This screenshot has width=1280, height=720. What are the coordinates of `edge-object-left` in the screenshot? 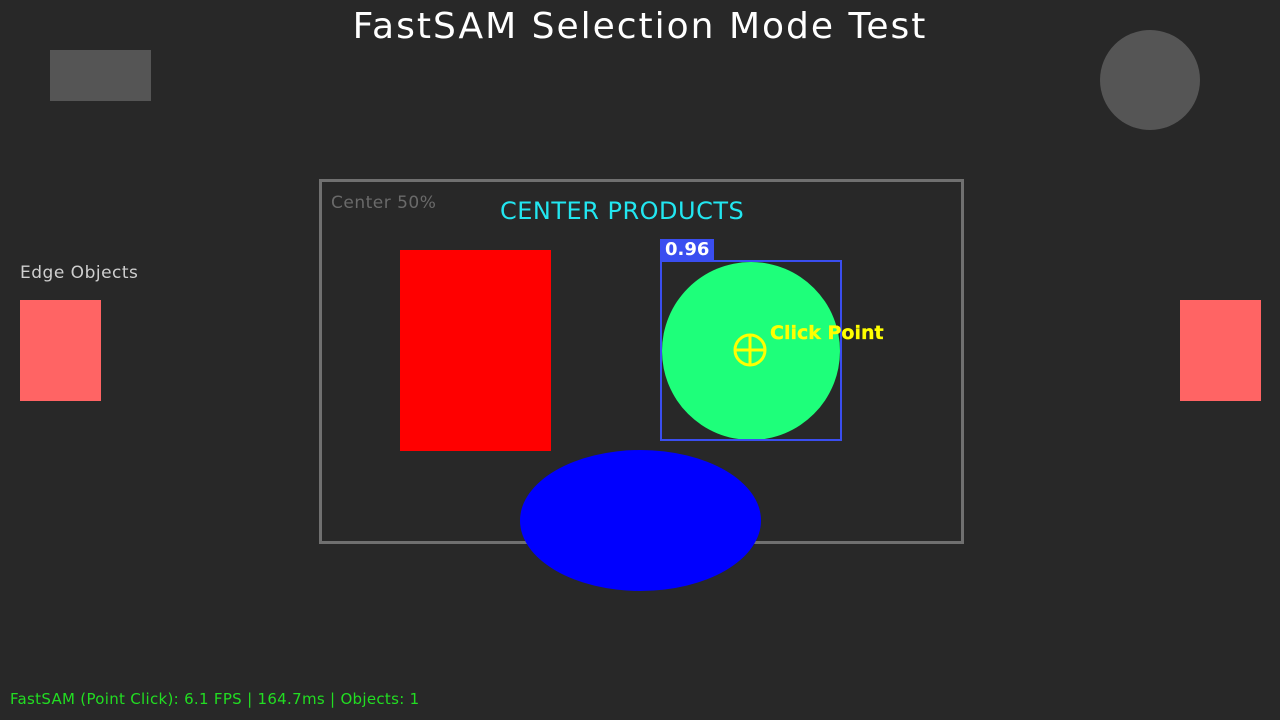 It's located at (60, 350).